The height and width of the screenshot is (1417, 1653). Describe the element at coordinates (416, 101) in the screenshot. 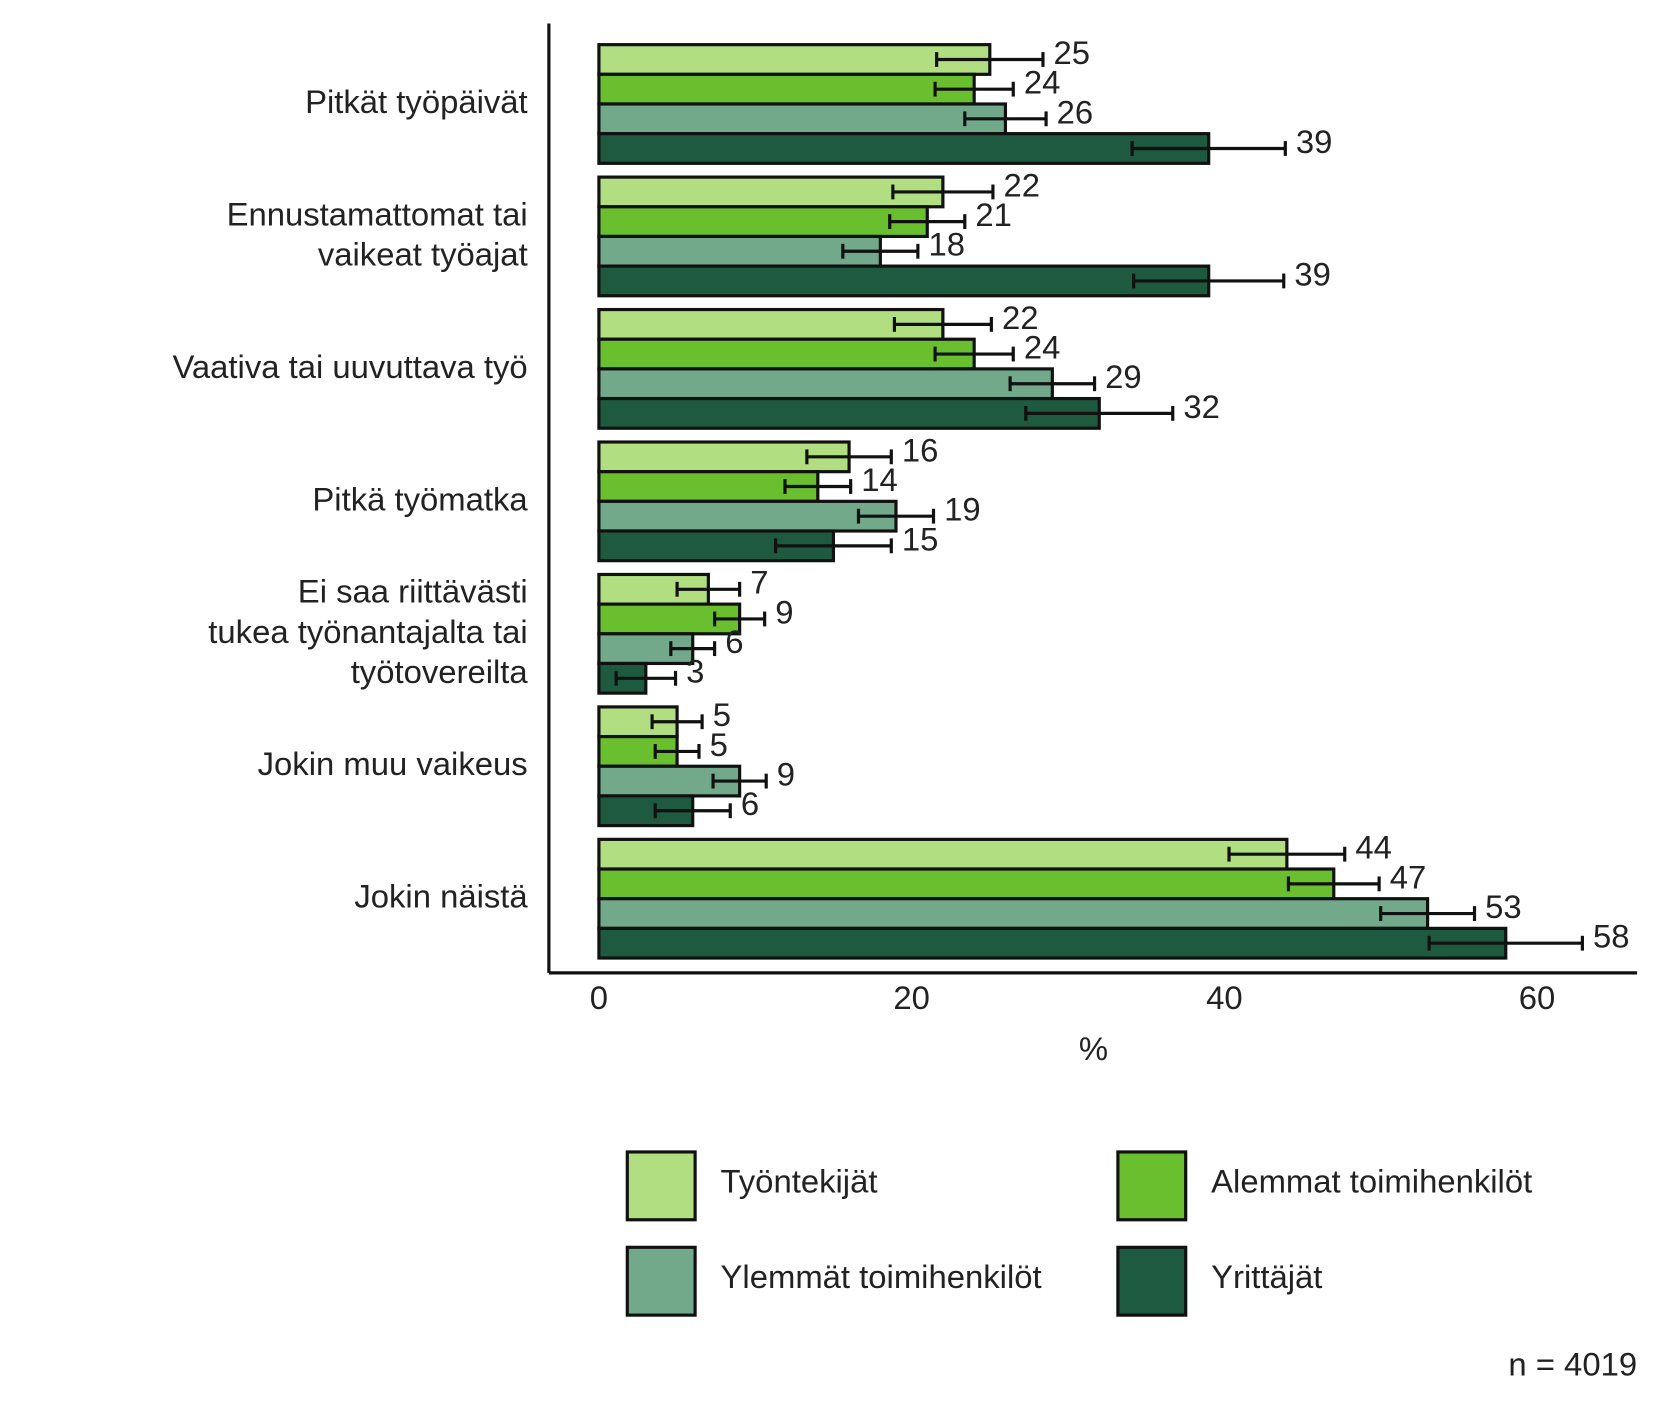

I see `category-label: Pitkät työpäivät` at that location.